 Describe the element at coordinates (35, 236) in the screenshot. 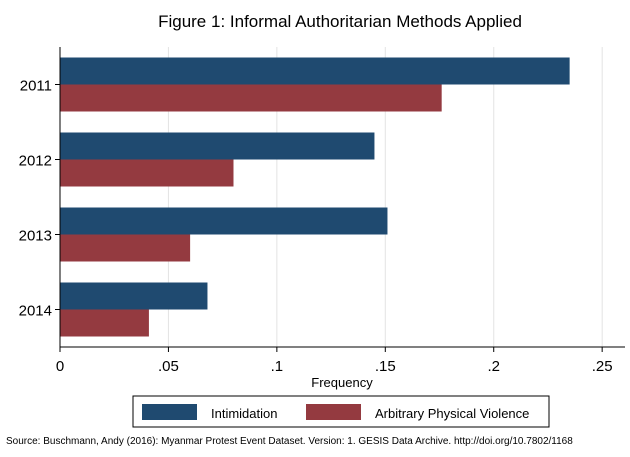

I see `y-tick-label-2013: 2013` at that location.